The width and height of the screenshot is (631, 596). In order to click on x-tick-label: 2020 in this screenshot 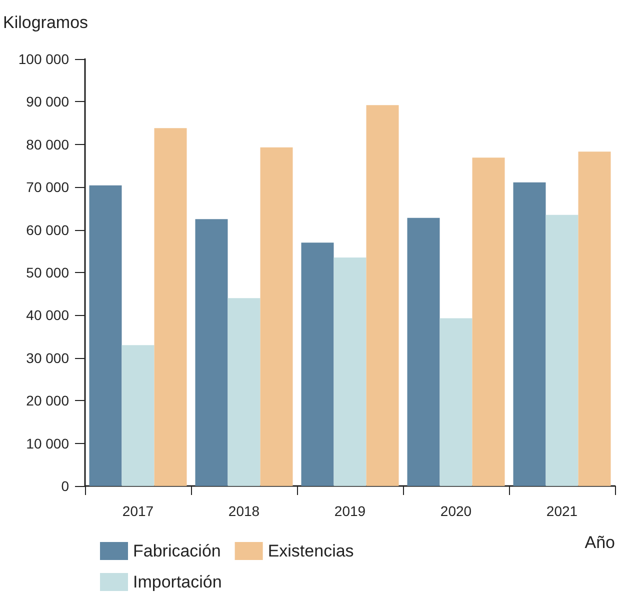, I will do `click(456, 511)`.